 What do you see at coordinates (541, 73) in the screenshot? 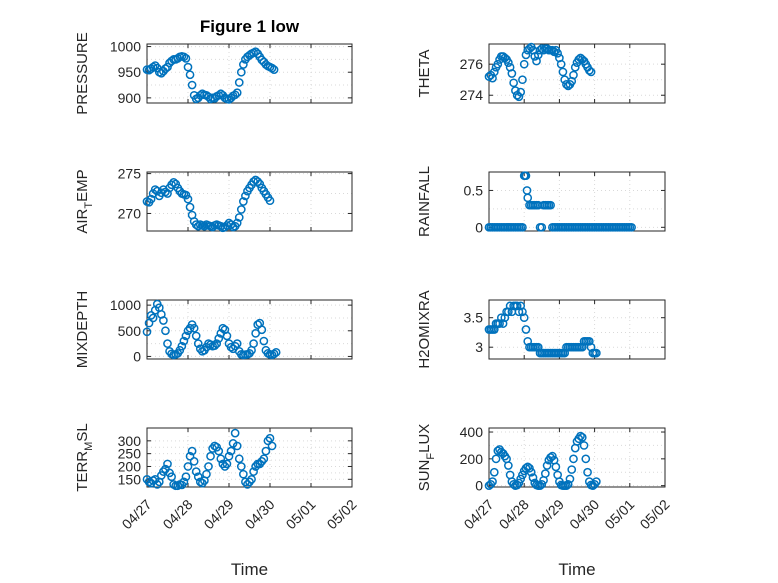
I see `subplot-2: 274 276 THETA` at bounding box center [541, 73].